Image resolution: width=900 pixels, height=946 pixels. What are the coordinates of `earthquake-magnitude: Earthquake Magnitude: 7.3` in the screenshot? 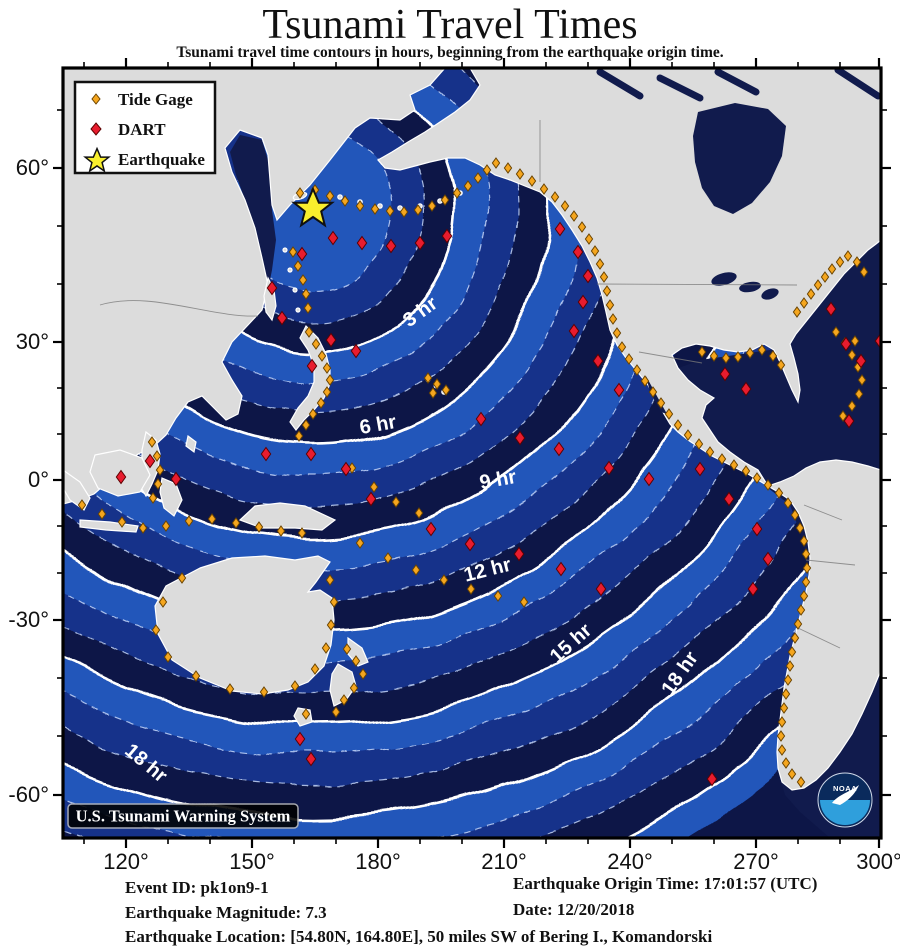 It's located at (226, 912).